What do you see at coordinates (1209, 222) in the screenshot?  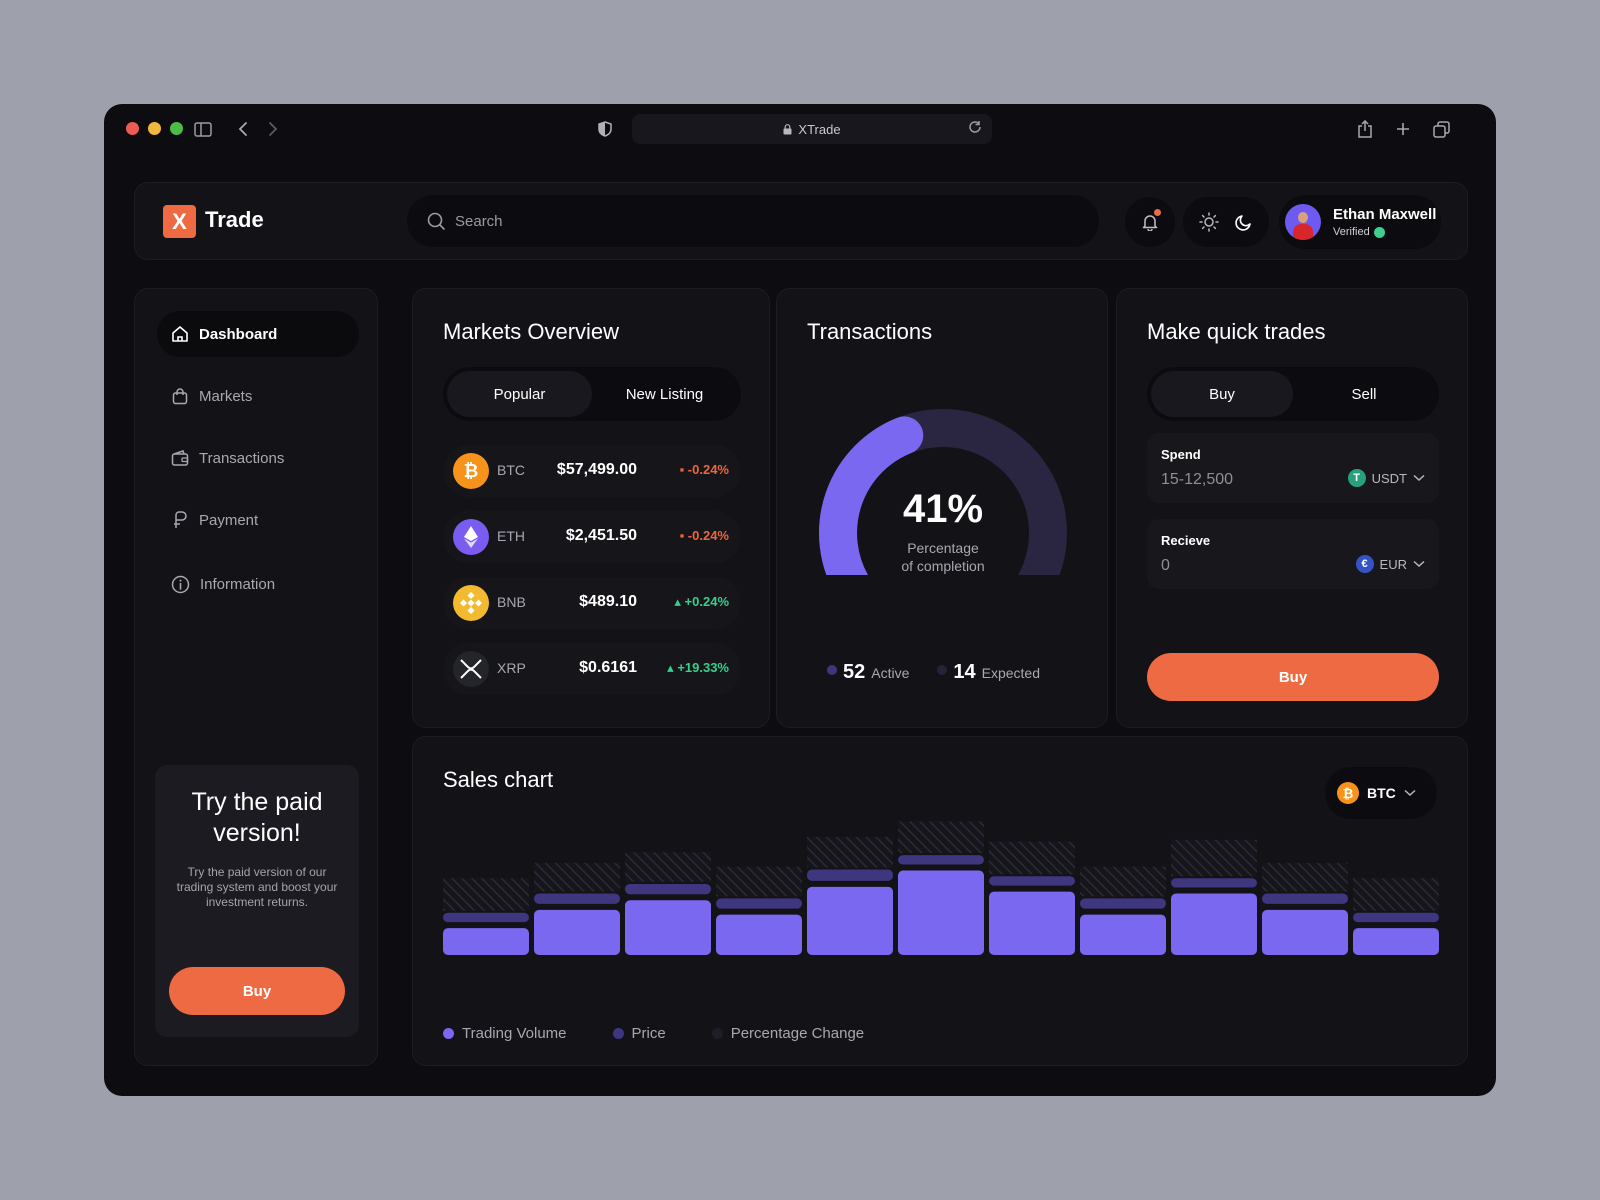 I see `sun-icon` at bounding box center [1209, 222].